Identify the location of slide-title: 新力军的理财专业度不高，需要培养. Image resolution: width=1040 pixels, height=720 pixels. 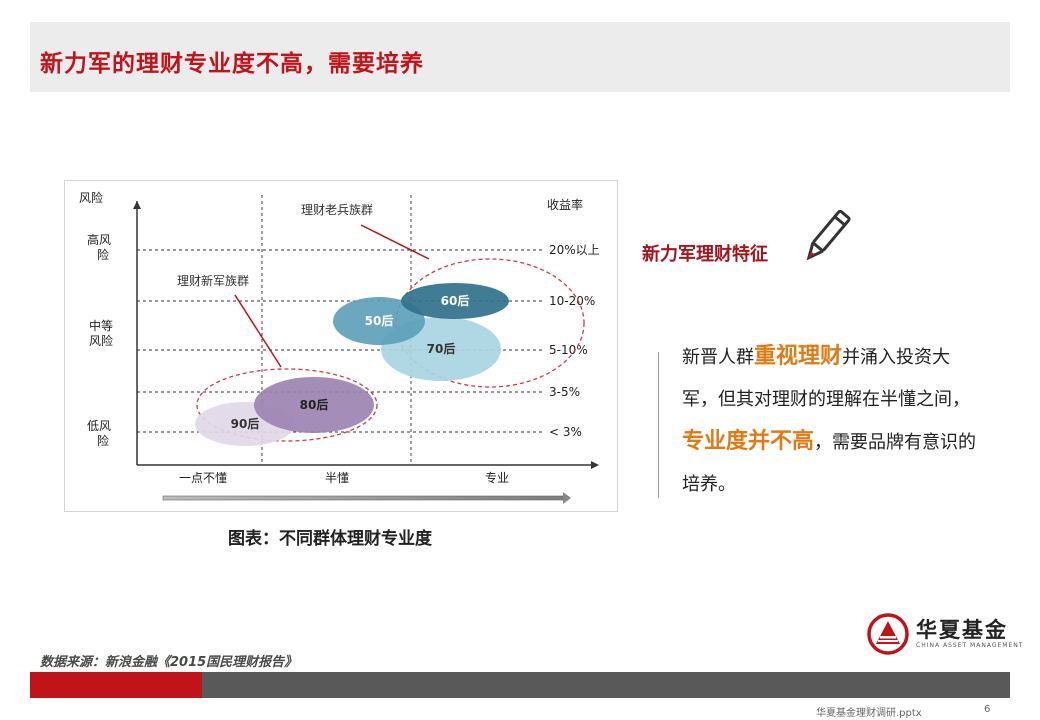
(232, 64).